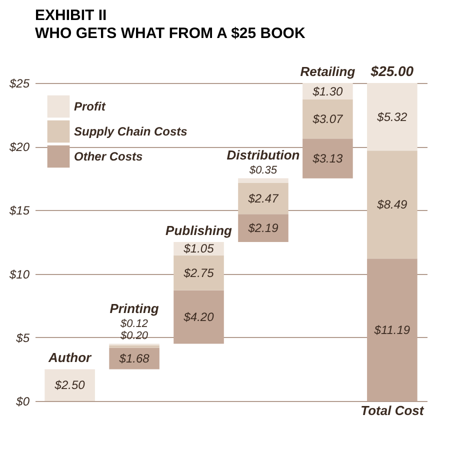 The height and width of the screenshot is (461, 463). Describe the element at coordinates (71, 15) in the screenshot. I see `chart-title: EXHIBIT II` at that location.